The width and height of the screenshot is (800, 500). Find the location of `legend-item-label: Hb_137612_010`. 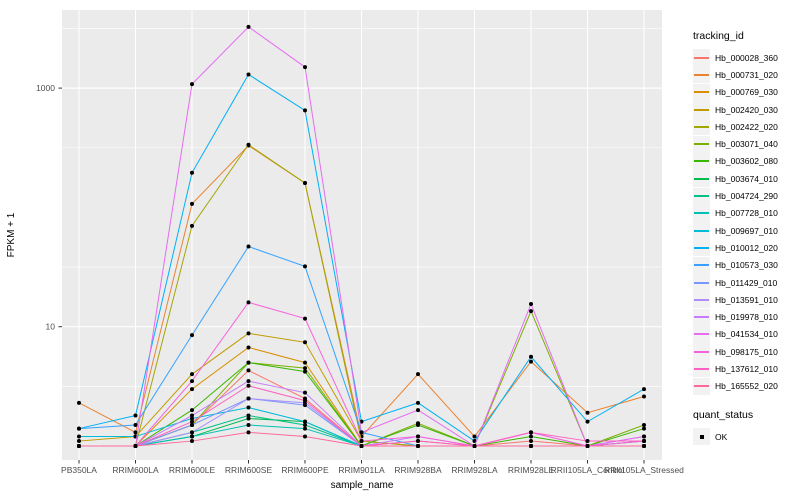

legend-item-label: Hb_137612_010 is located at coordinates (746, 368).